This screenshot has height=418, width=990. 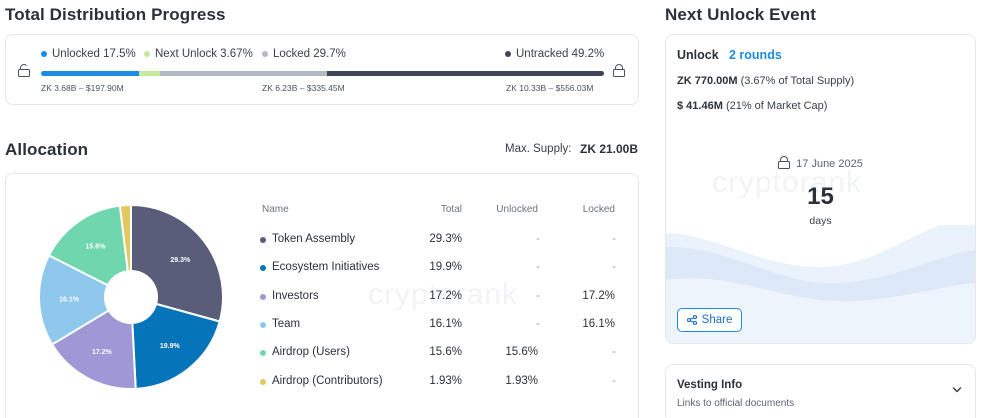 I want to click on pie-slice-label: 29.3%, so click(x=180, y=260).